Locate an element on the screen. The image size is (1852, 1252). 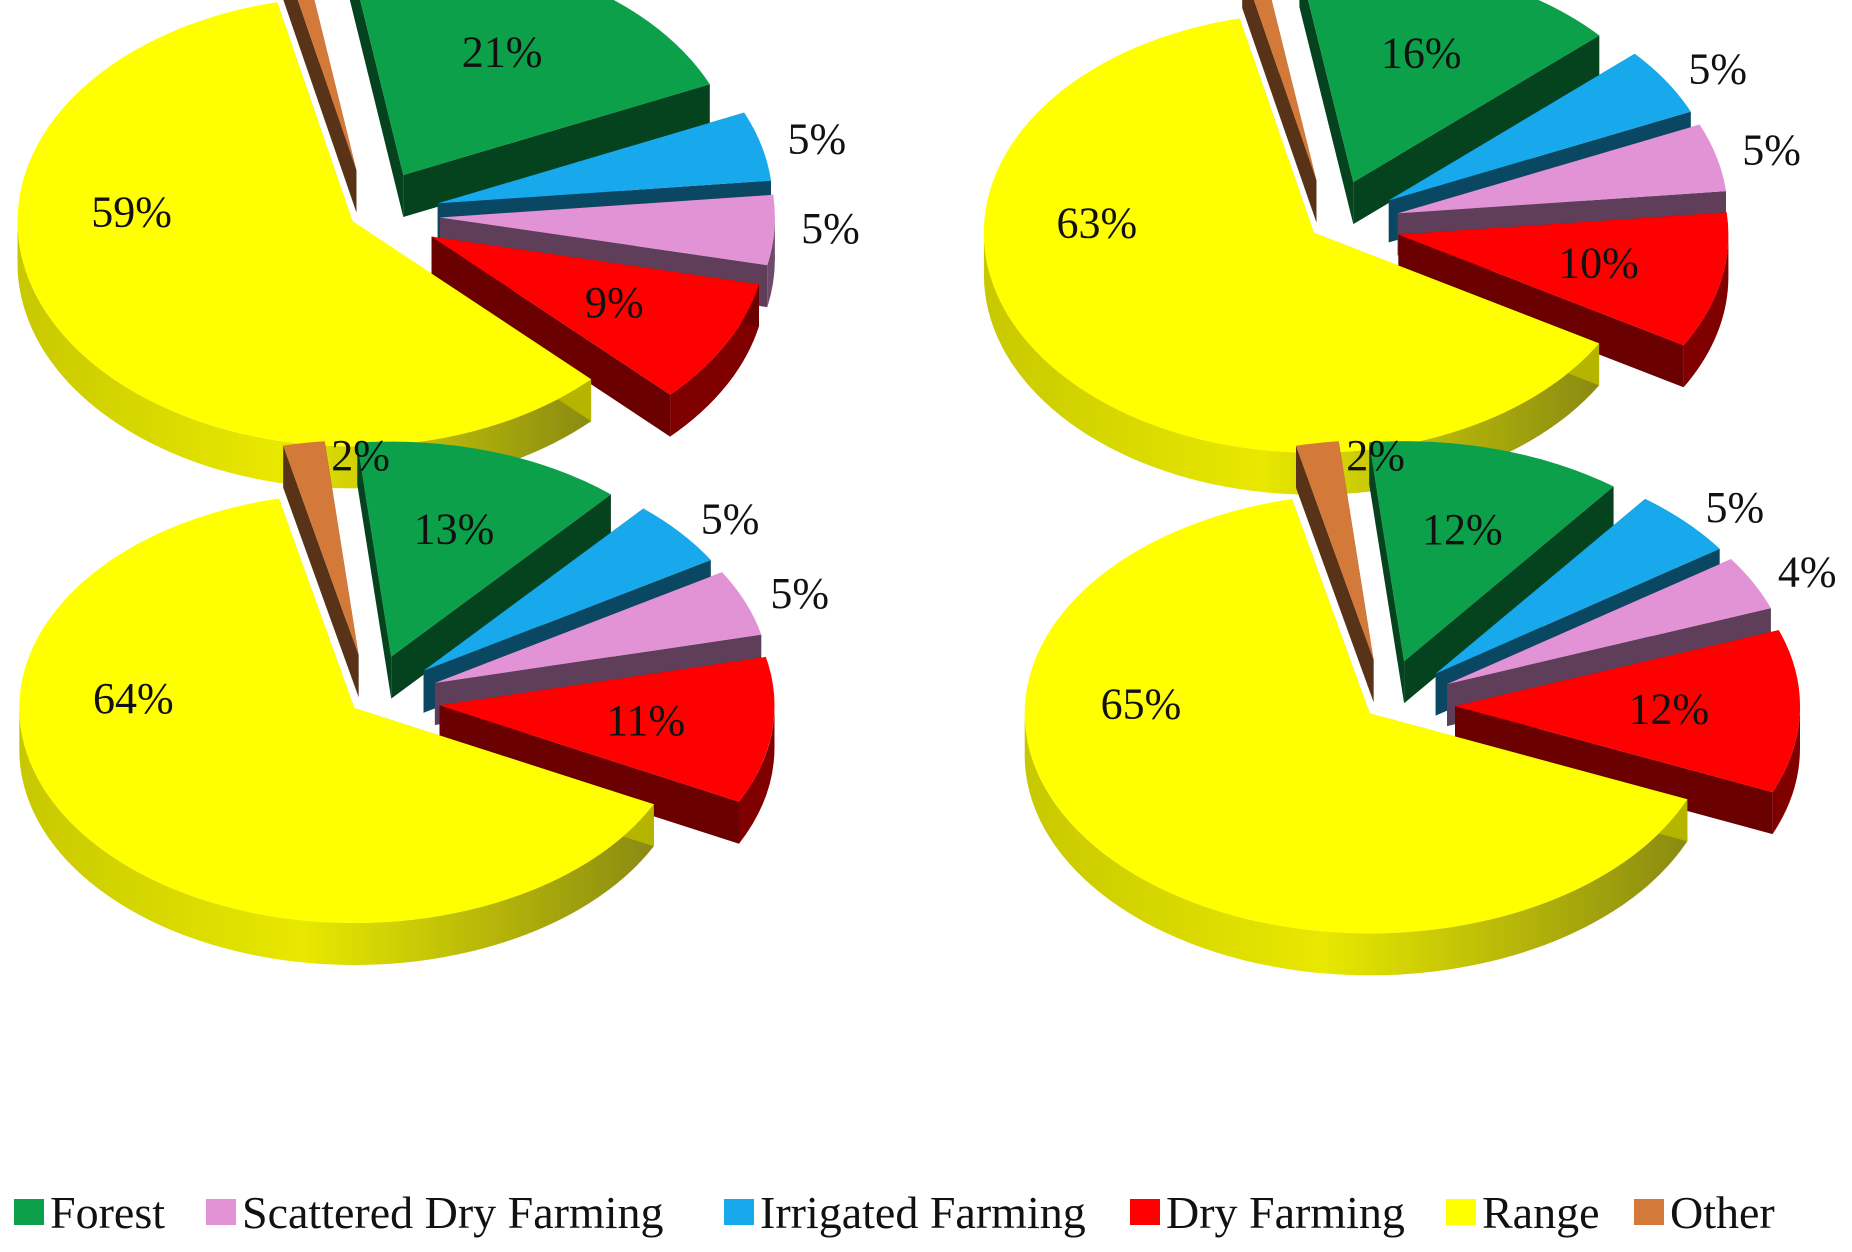
legend-item-range: Range is located at coordinates (1523, 1212).